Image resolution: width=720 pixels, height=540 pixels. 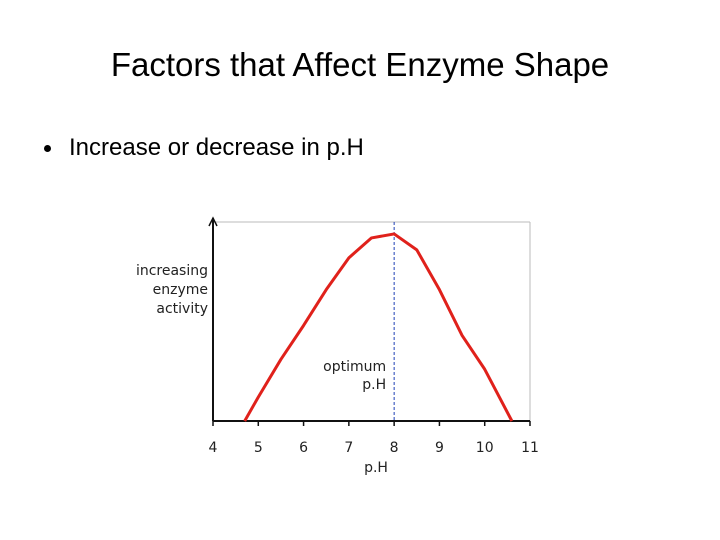 I want to click on y-axis-label: activity, so click(x=182, y=309).